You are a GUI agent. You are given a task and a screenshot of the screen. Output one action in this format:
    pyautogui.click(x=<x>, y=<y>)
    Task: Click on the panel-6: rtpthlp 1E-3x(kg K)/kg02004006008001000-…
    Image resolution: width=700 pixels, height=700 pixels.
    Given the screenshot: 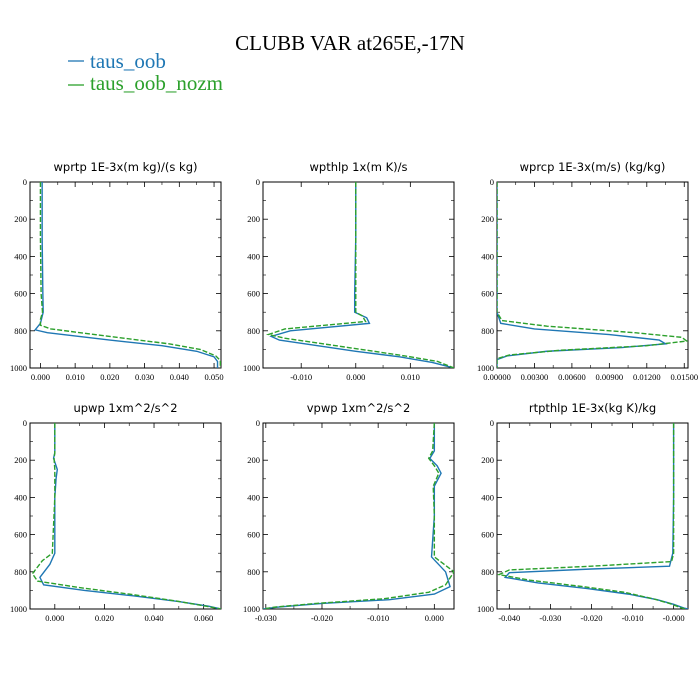 What is the action you would take?
    pyautogui.click(x=583, y=512)
    